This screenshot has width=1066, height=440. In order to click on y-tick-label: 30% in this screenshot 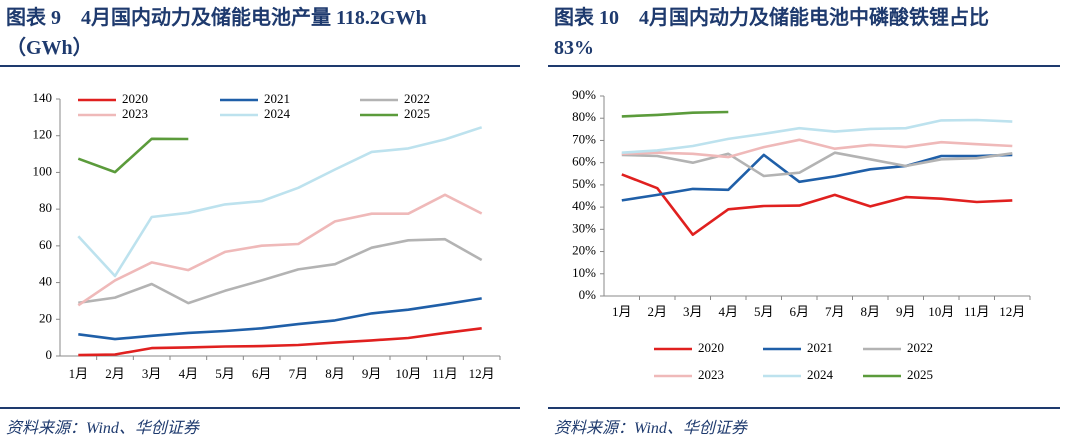, I will do `click(584, 227)`.